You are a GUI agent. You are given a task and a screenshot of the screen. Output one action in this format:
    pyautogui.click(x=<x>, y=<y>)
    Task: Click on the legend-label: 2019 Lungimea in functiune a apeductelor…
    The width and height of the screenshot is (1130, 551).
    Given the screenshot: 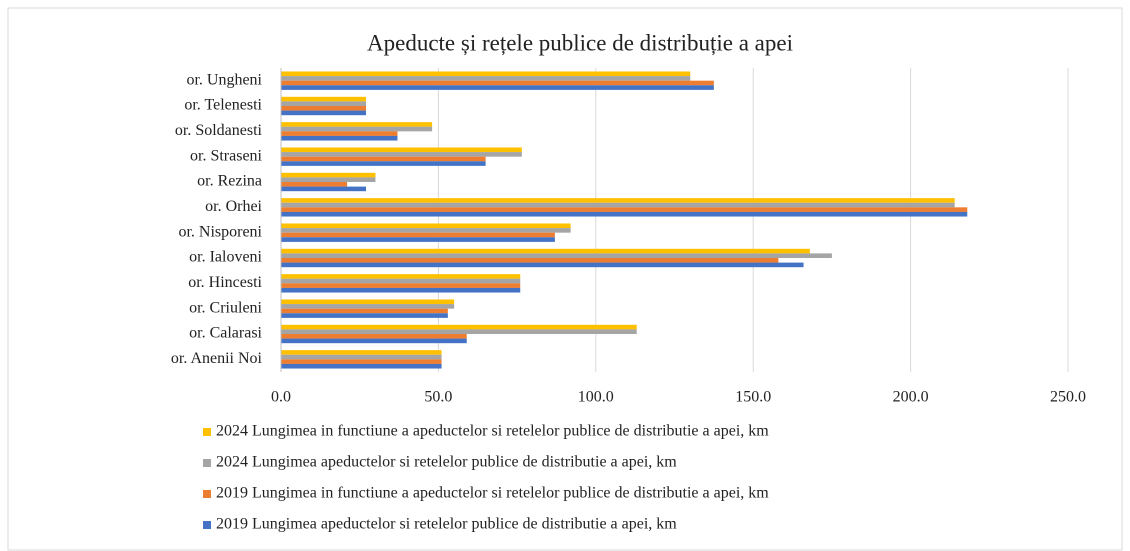 What is the action you would take?
    pyautogui.click(x=492, y=493)
    